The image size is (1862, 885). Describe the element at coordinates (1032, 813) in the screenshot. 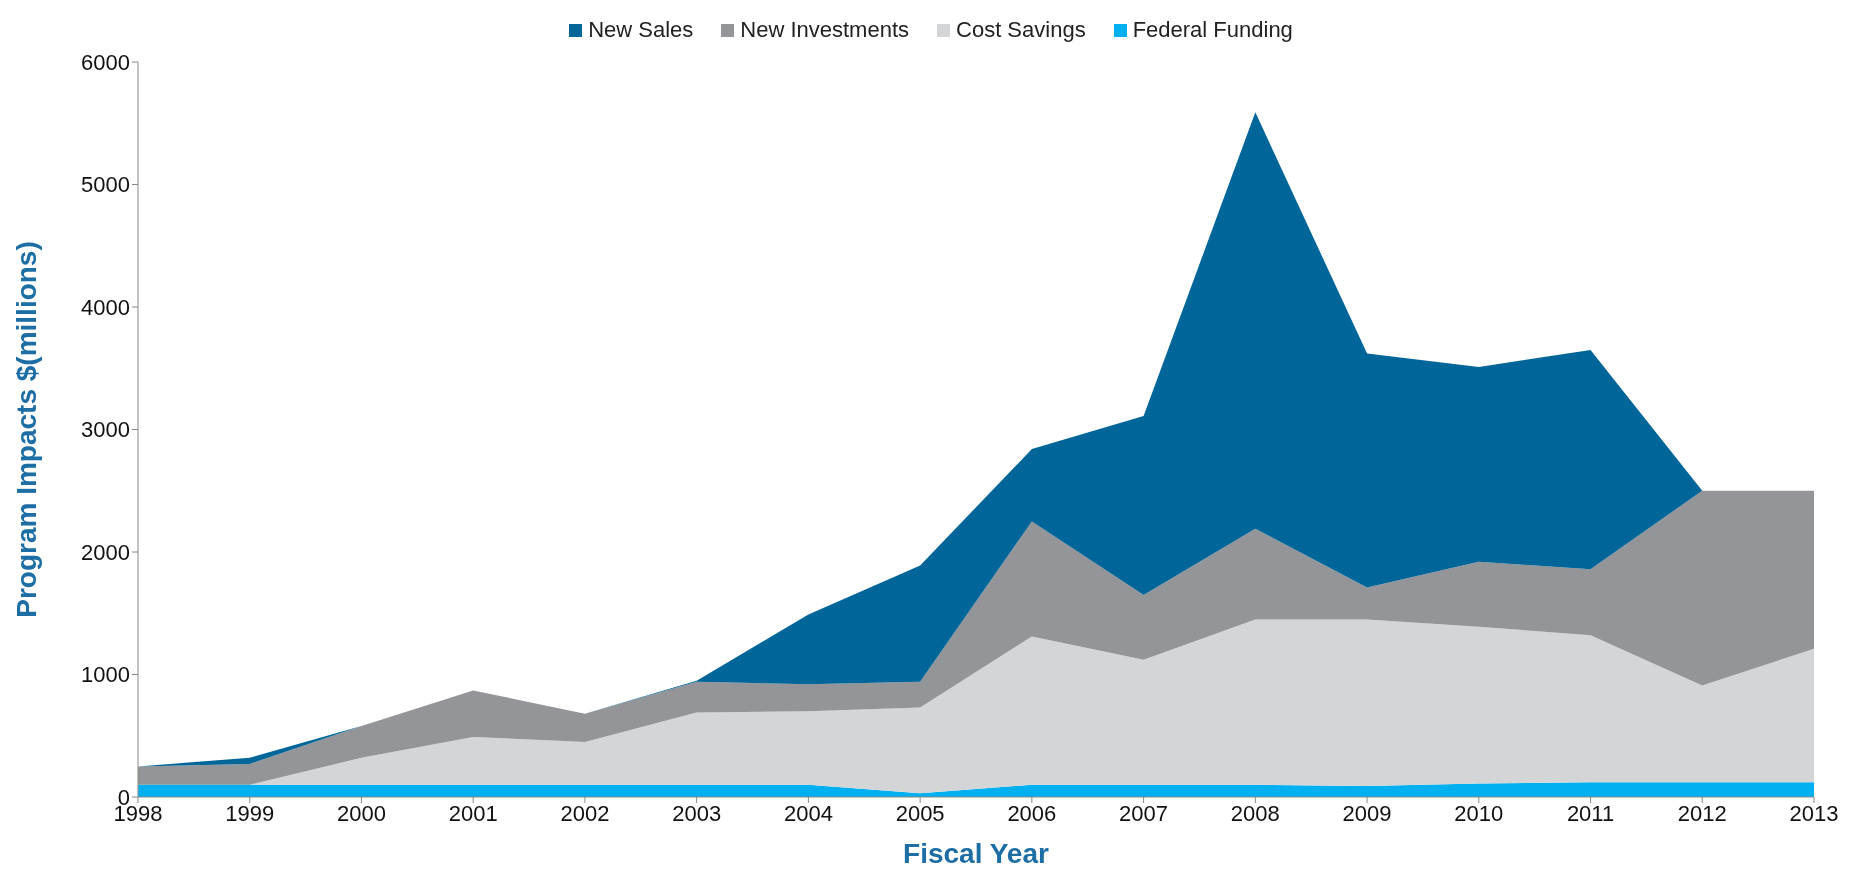

I see `x-tick-label: 2006` at that location.